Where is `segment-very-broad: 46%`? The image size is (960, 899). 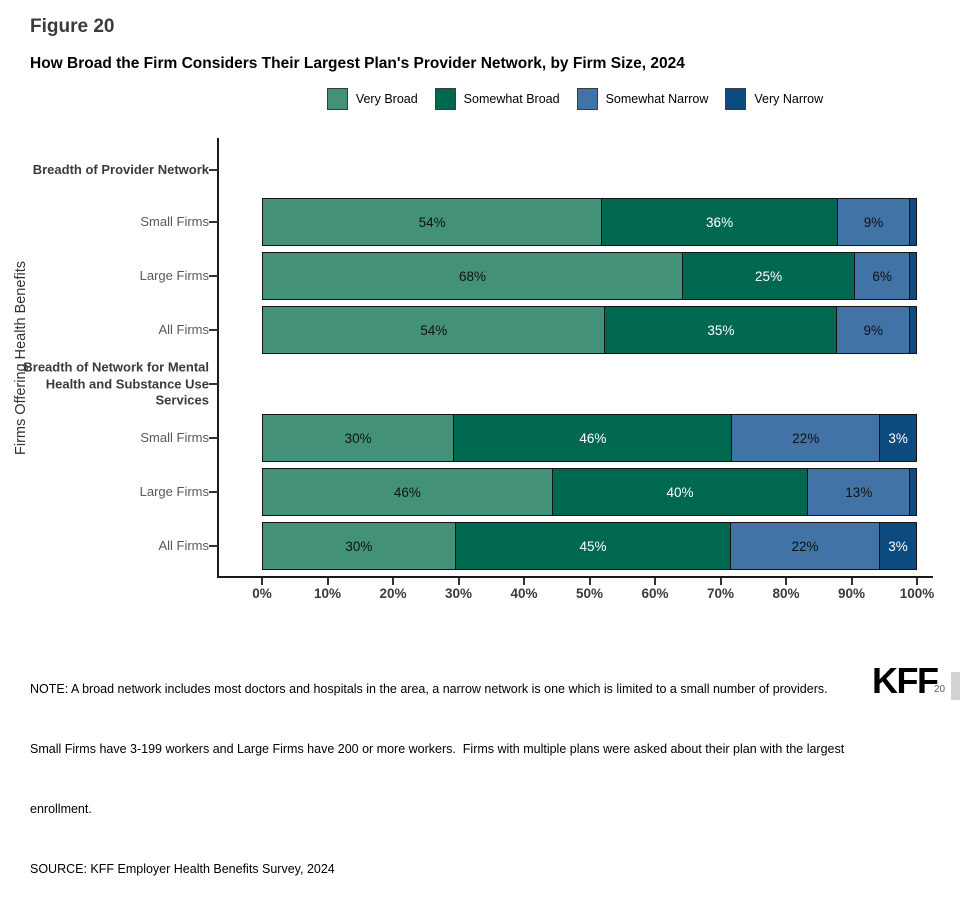 segment-very-broad: 46% is located at coordinates (408, 492).